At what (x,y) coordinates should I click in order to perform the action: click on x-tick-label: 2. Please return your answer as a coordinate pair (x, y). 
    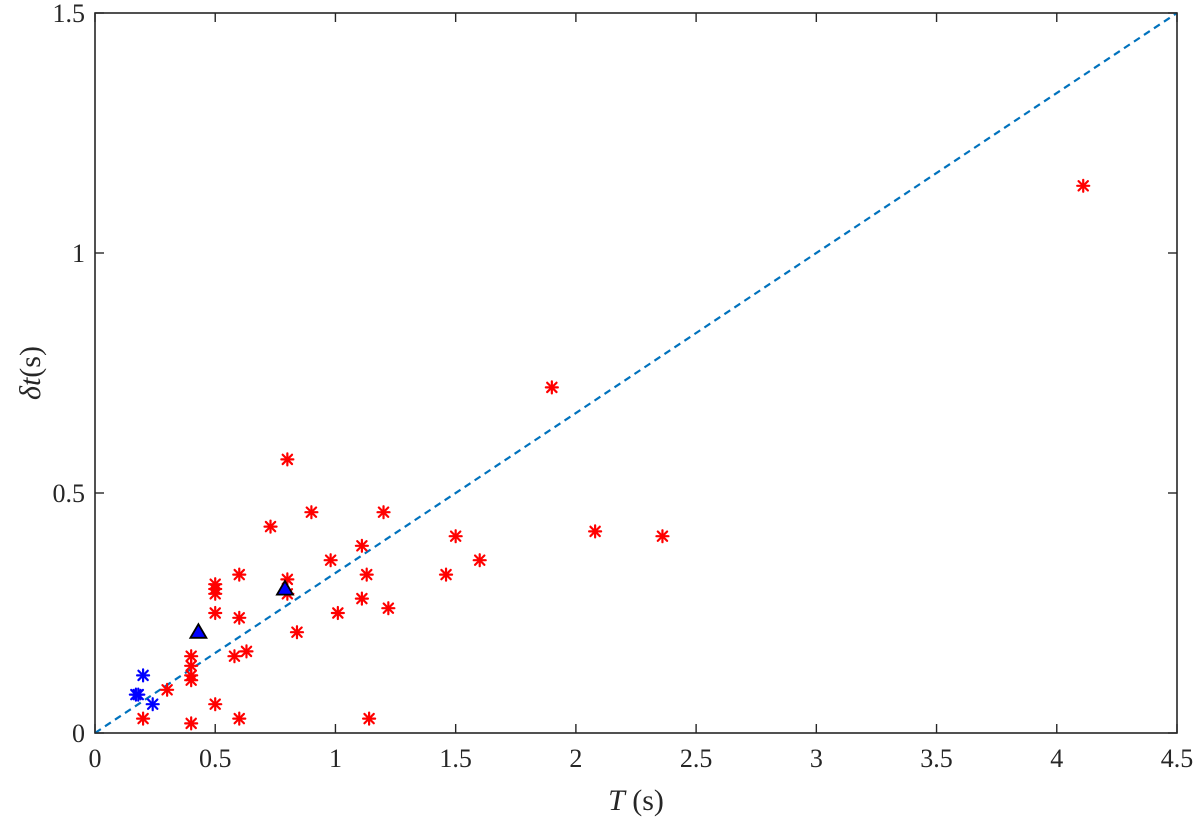
    Looking at the image, I should click on (575, 758).